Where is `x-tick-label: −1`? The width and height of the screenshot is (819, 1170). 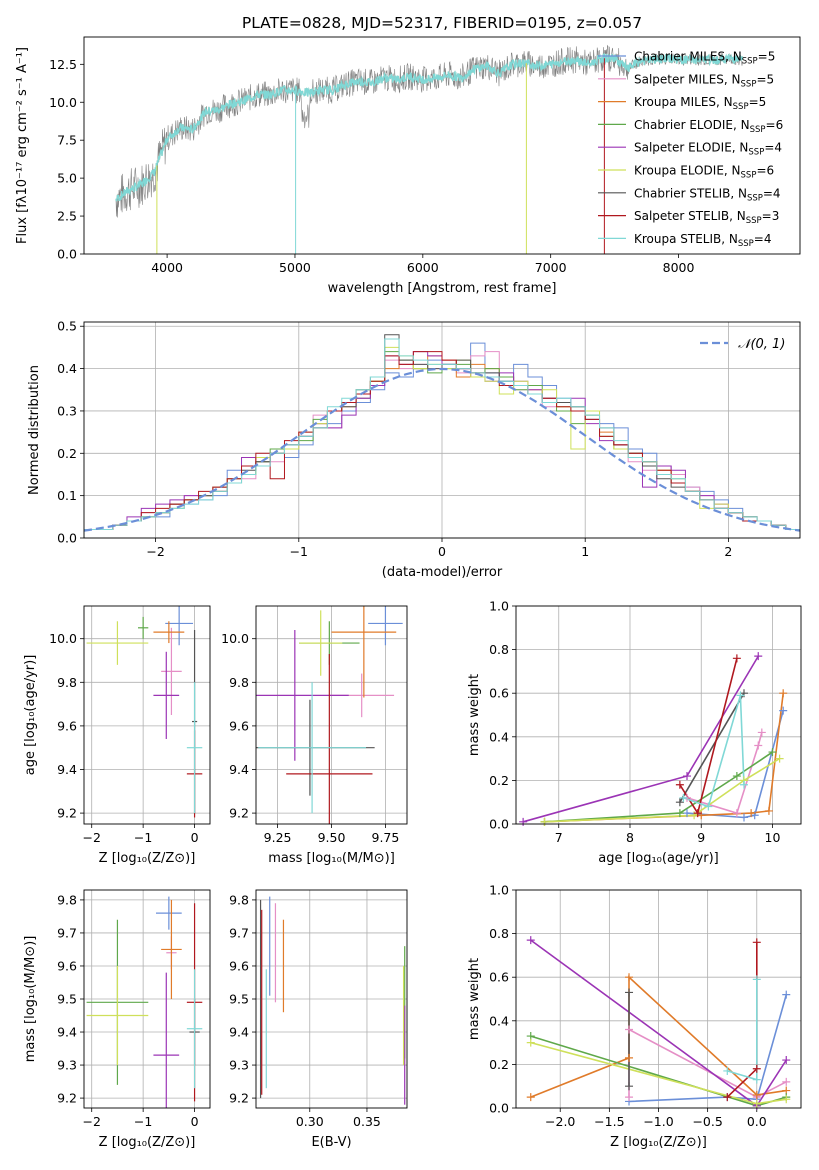 x-tick-label: −1 is located at coordinates (299, 551).